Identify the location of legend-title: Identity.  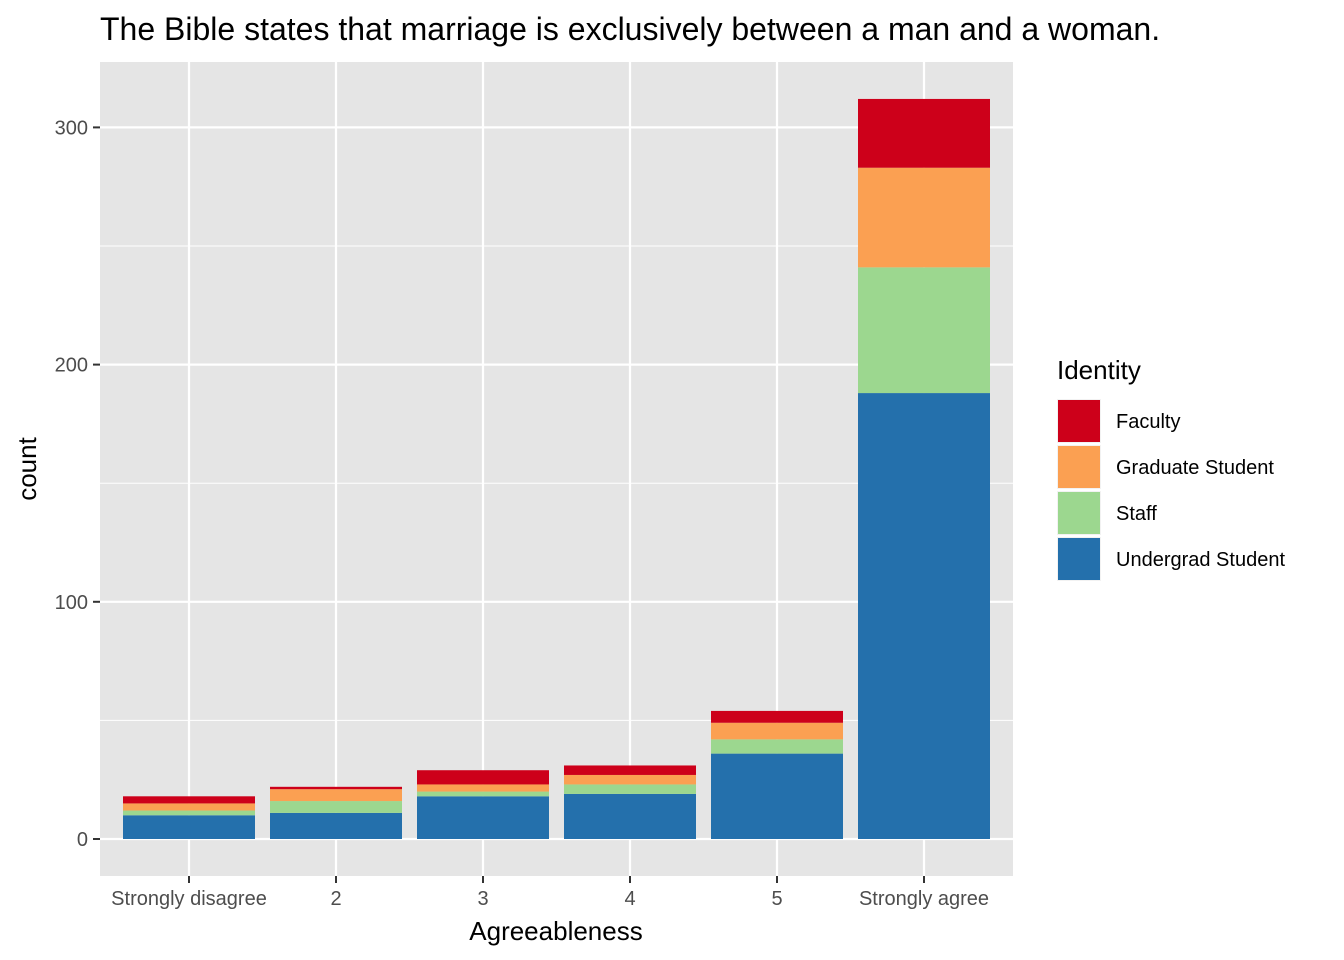
(1099, 370).